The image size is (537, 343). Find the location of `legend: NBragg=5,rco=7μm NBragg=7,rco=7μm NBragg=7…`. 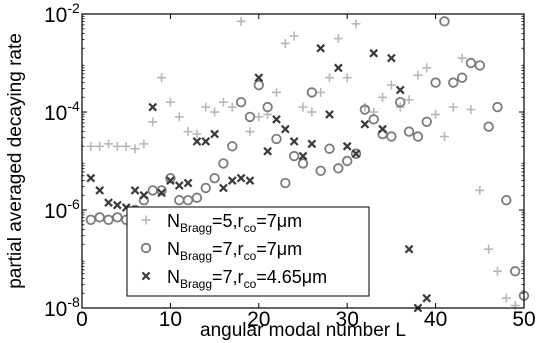

legend: NBragg=5,rco=7μm NBragg=7,rco=7μm NBragg=7… is located at coordinates (248, 251).